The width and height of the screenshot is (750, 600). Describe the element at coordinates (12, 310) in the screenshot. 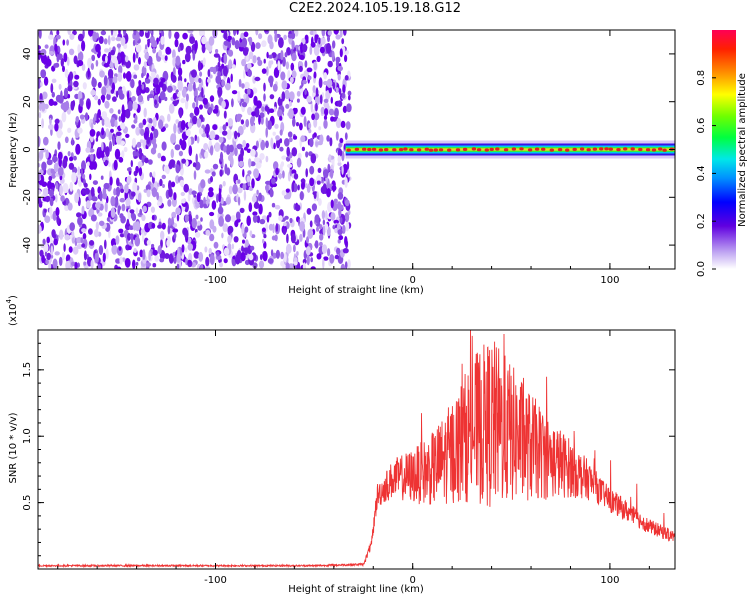

I see `snr-multiplier: (x104)` at that location.